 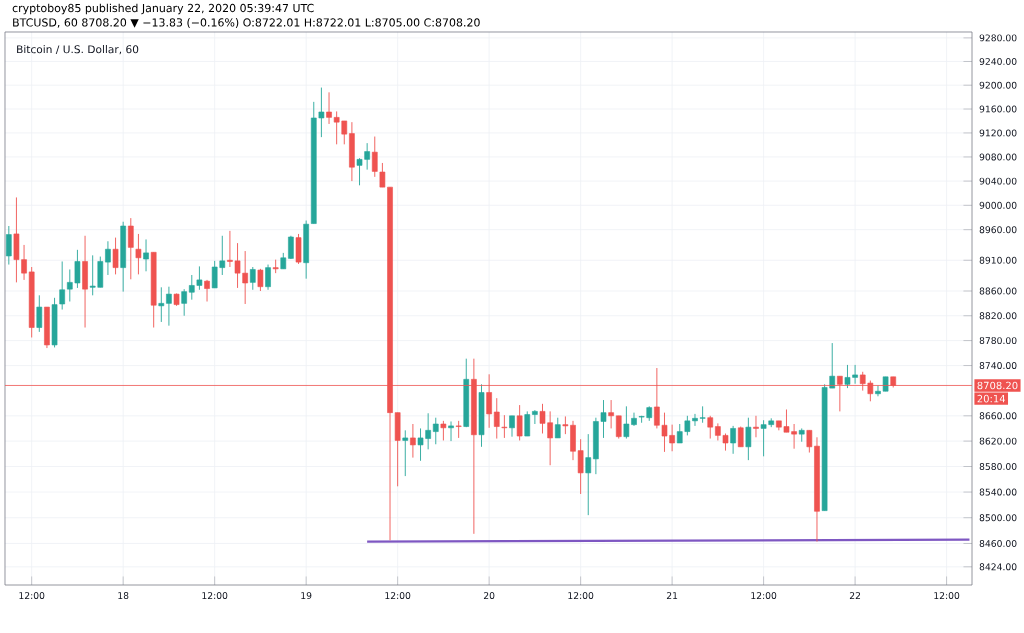 I want to click on y-tick-label: 8910.00, so click(x=998, y=260).